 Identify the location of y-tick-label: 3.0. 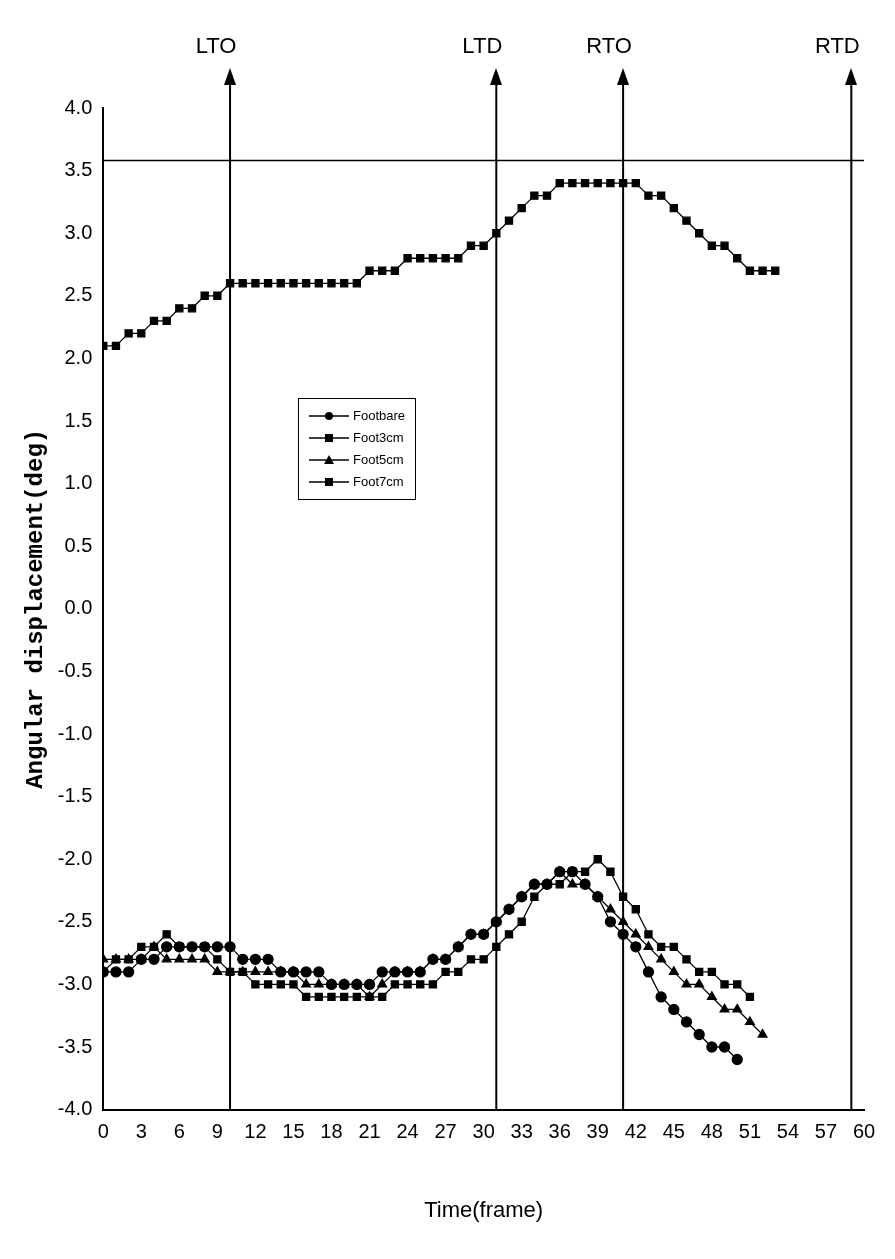
(78, 231).